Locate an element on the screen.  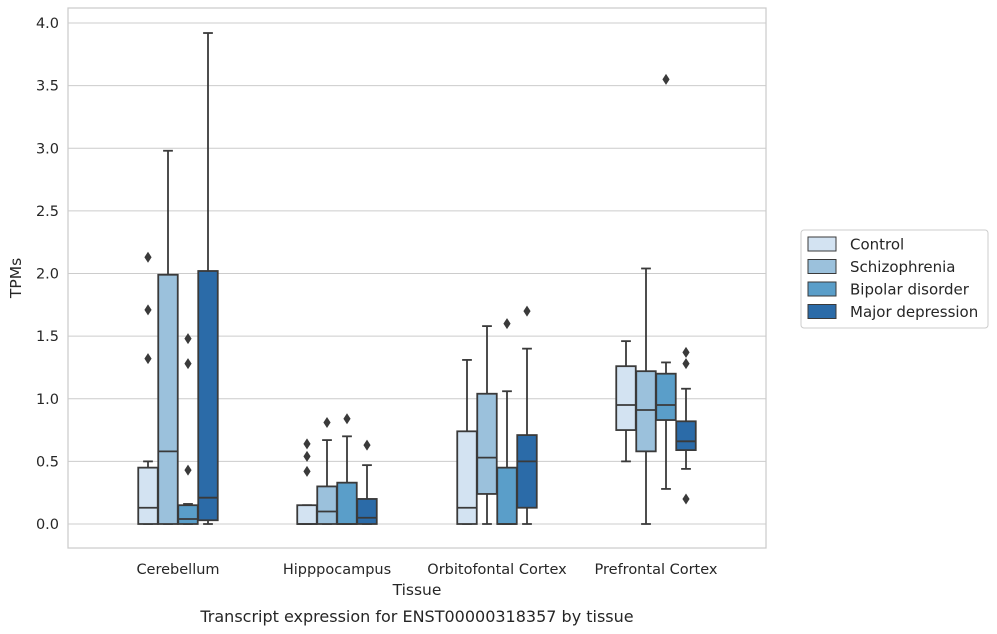
y-tick-label: 0.5 is located at coordinates (47, 462).